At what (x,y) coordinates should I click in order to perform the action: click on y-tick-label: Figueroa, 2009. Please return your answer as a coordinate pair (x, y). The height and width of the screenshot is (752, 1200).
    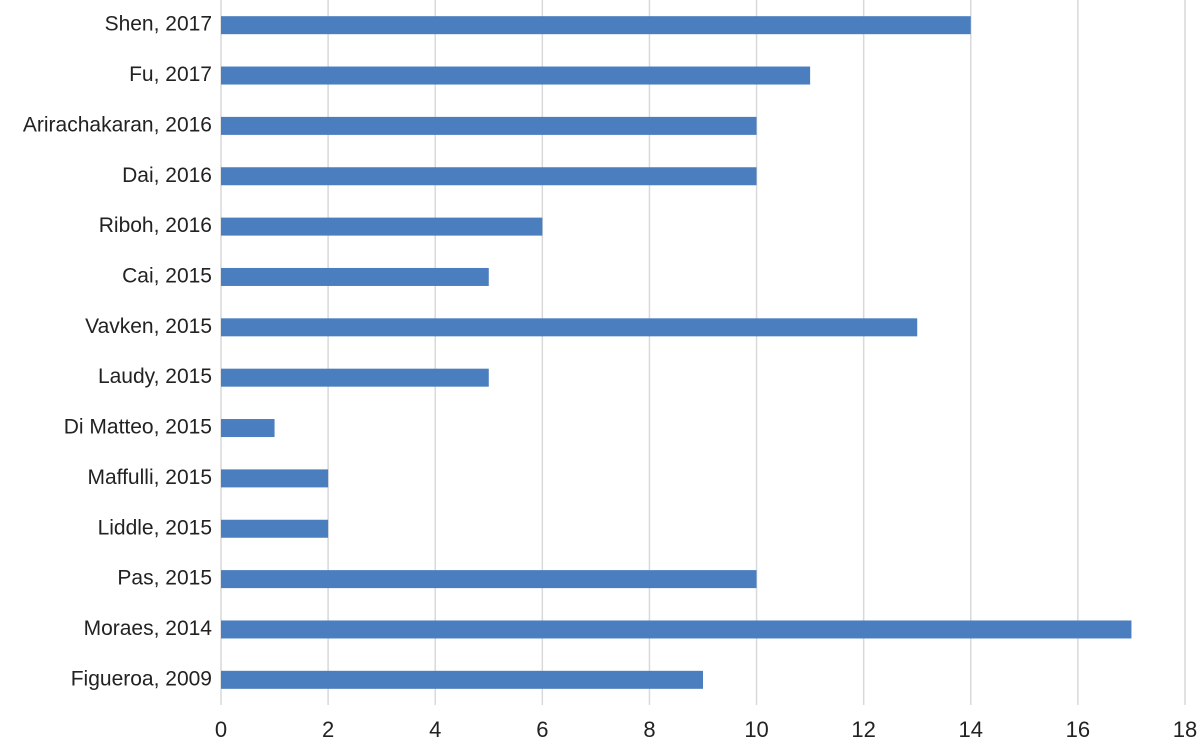
    Looking at the image, I should click on (141, 678).